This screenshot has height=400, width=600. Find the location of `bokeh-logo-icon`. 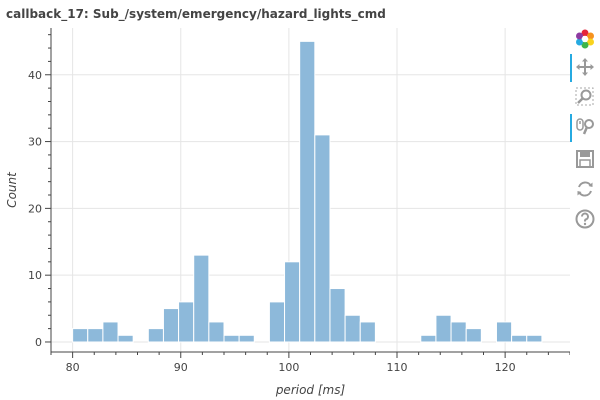

bokeh-logo-icon is located at coordinates (585, 39).